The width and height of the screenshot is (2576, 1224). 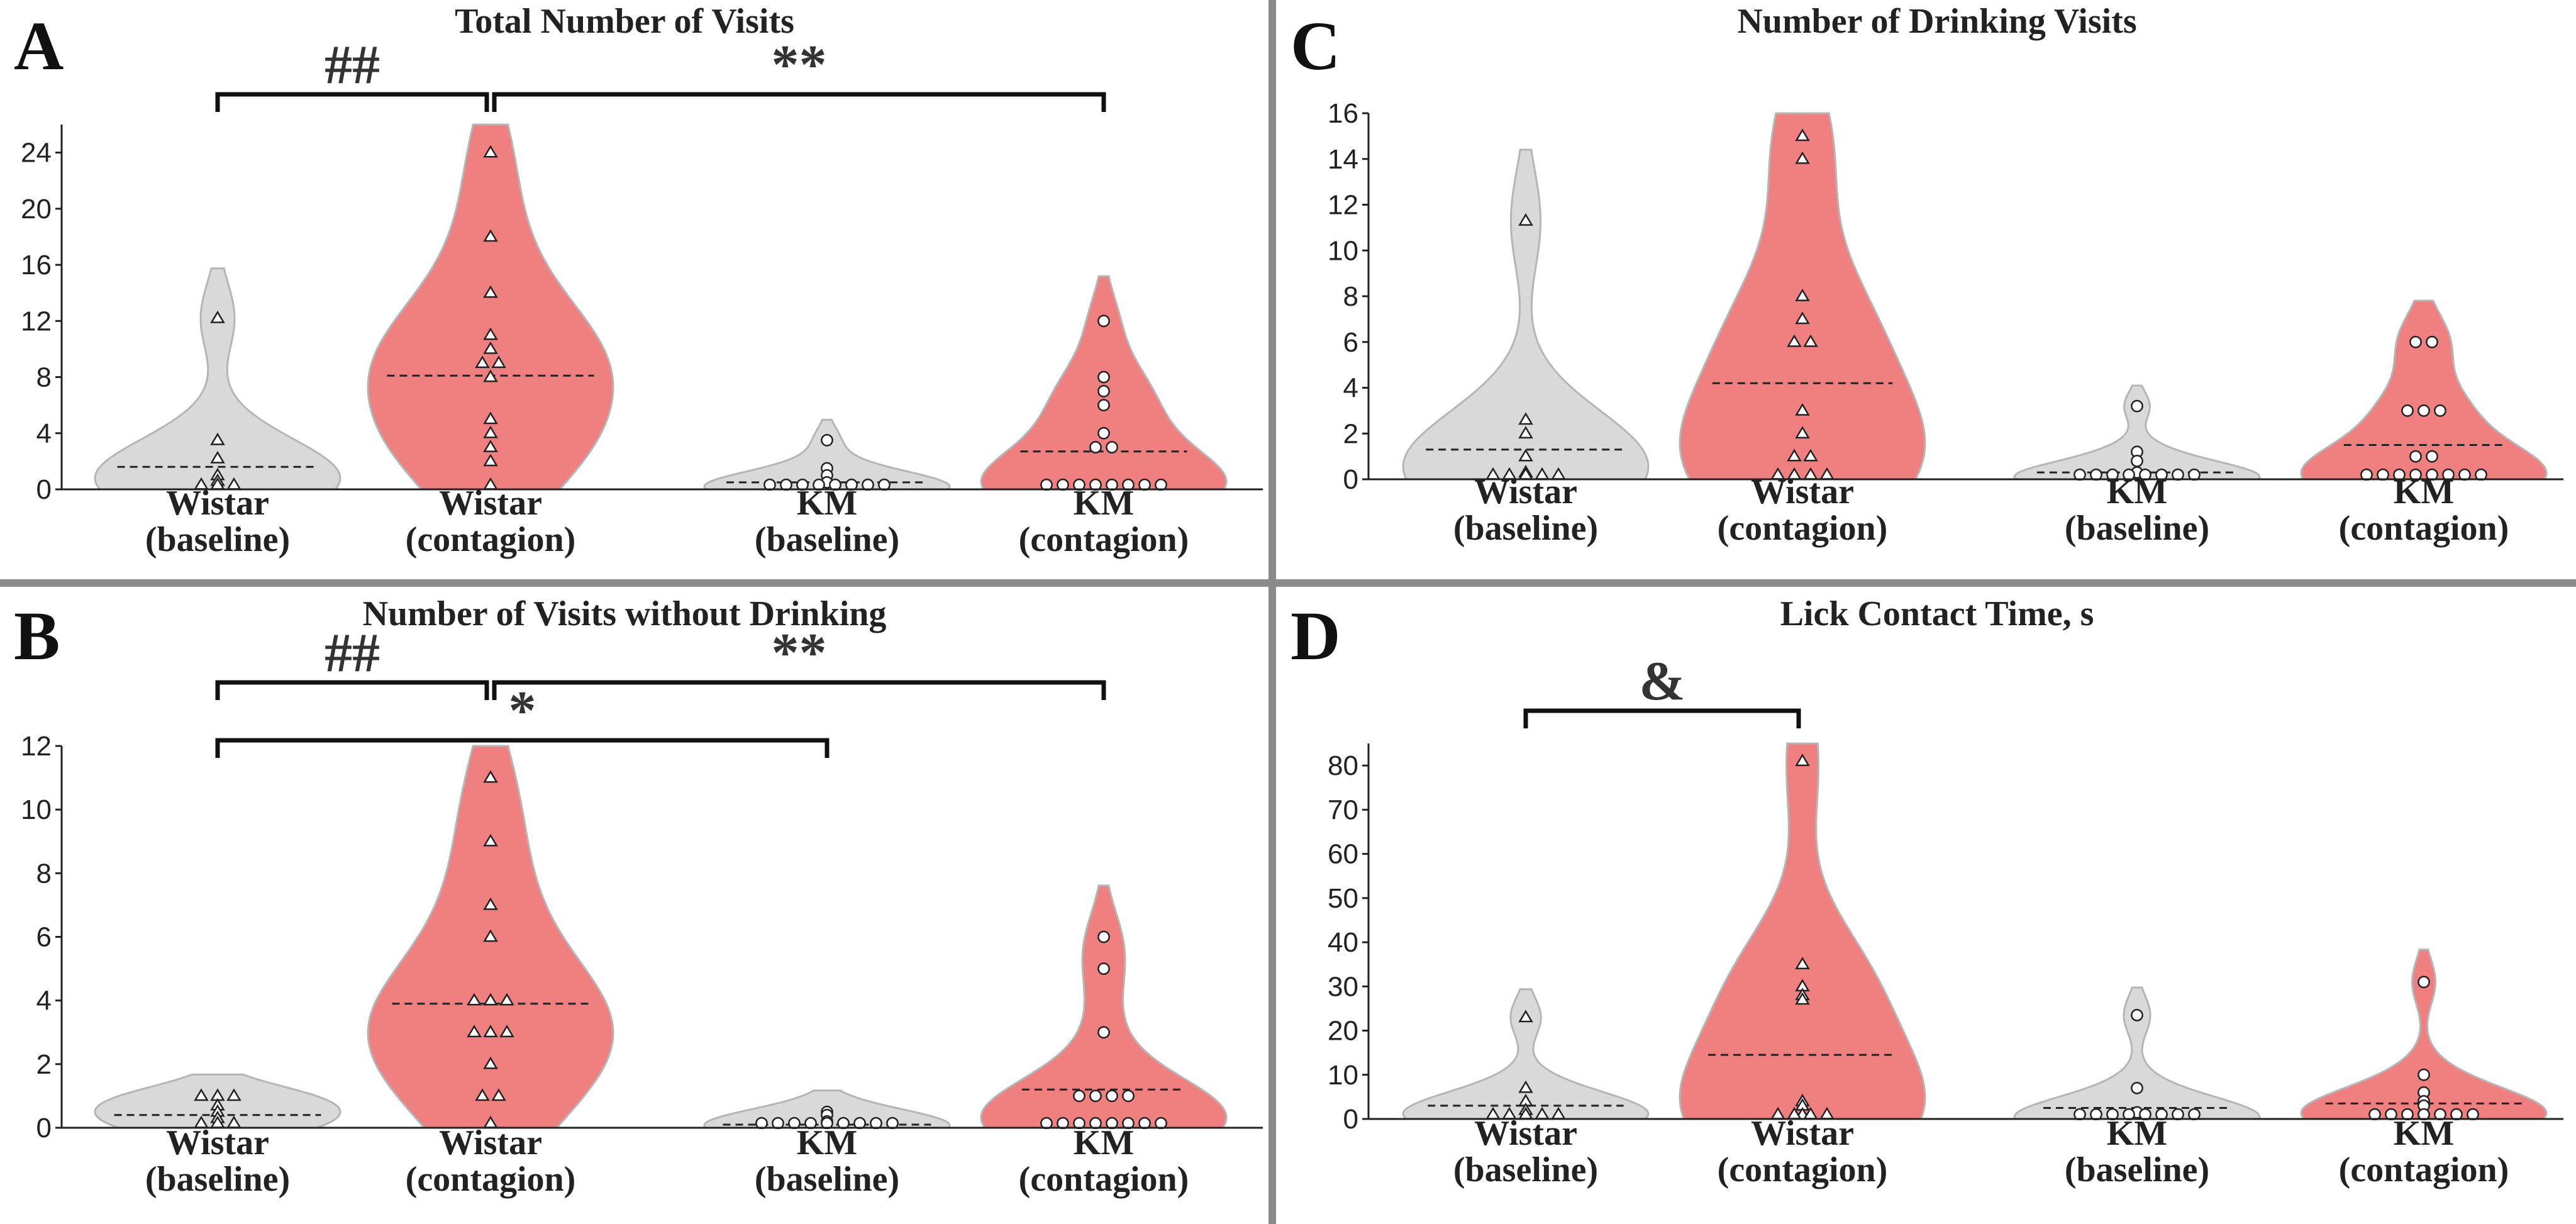 What do you see at coordinates (36, 265) in the screenshot?
I see `y-tick-label: 16` at bounding box center [36, 265].